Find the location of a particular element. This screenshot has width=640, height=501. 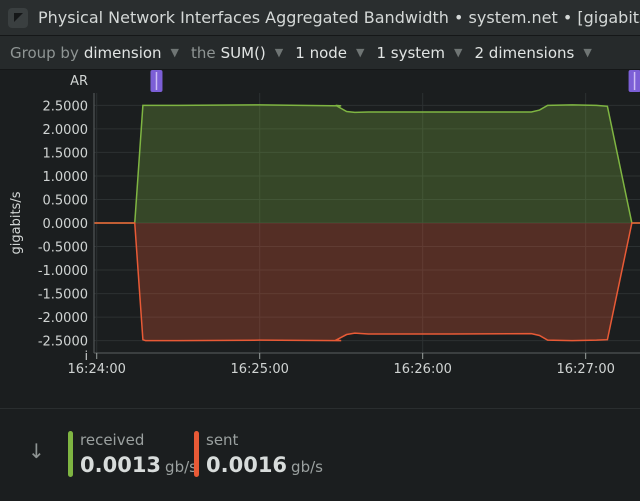

legend-item-sent: sent 0.0016 gb/s is located at coordinates (258, 454).